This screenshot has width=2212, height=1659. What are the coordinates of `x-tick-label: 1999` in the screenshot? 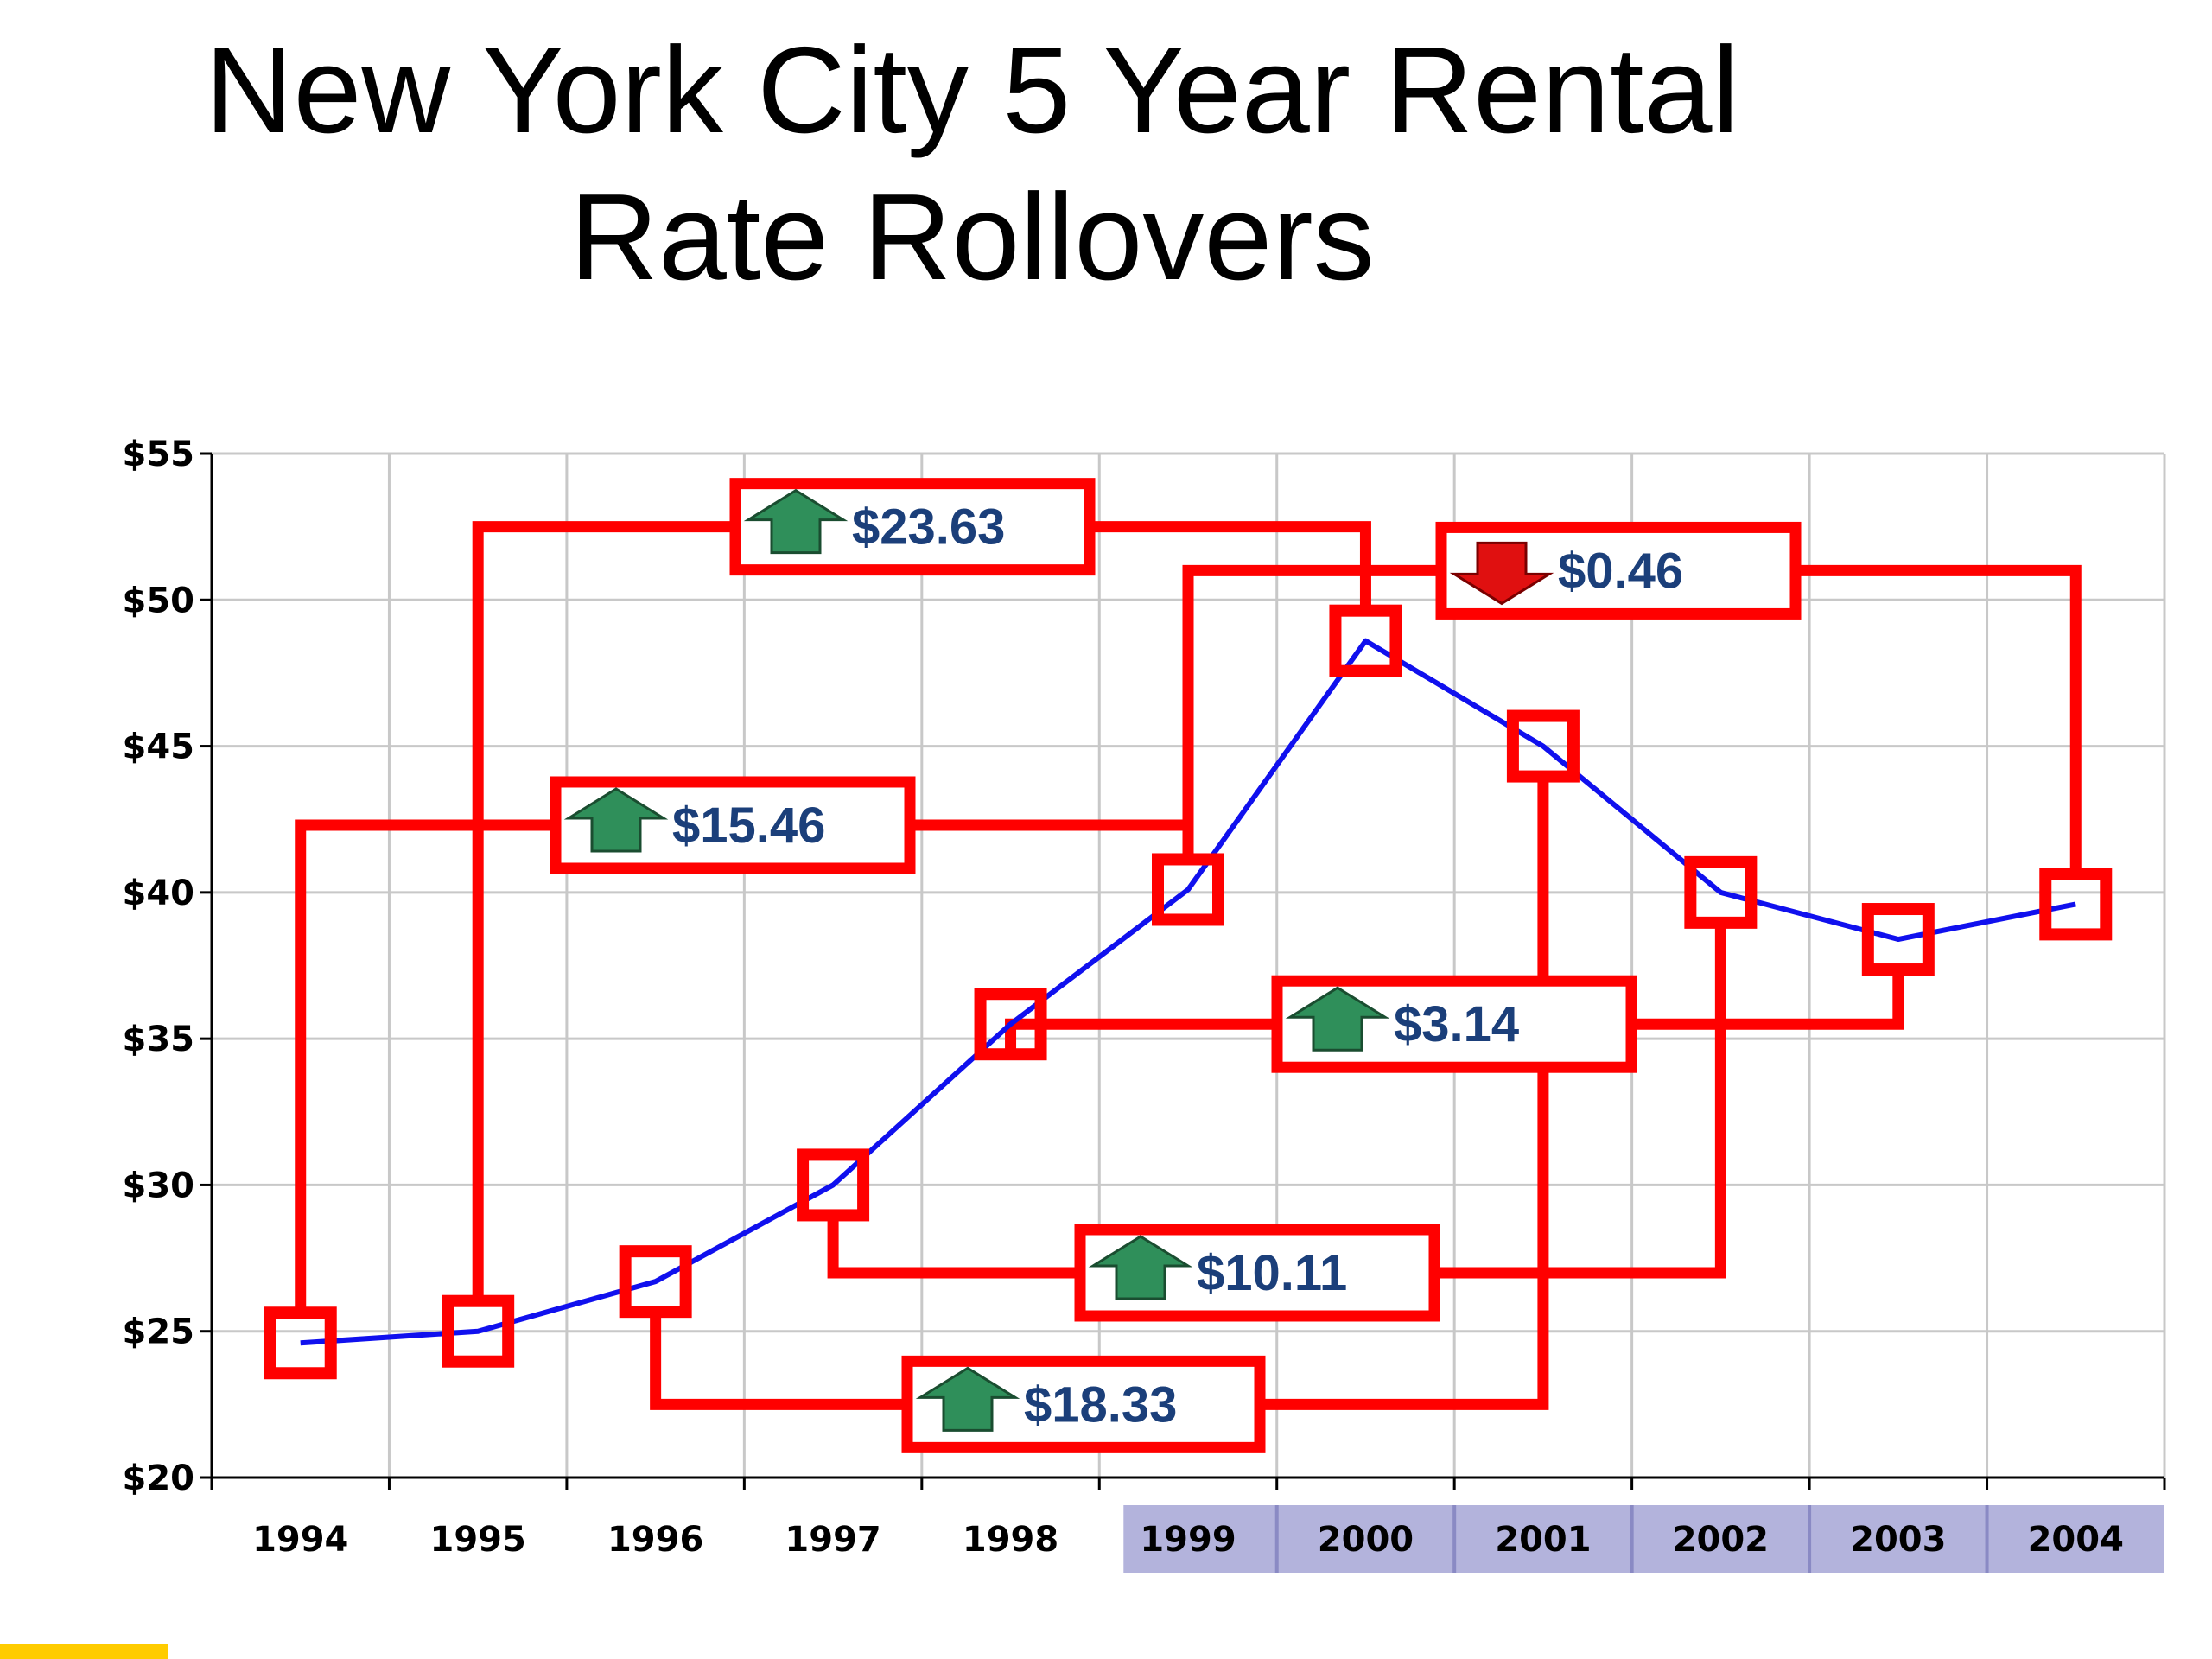 It's located at (1188, 1540).